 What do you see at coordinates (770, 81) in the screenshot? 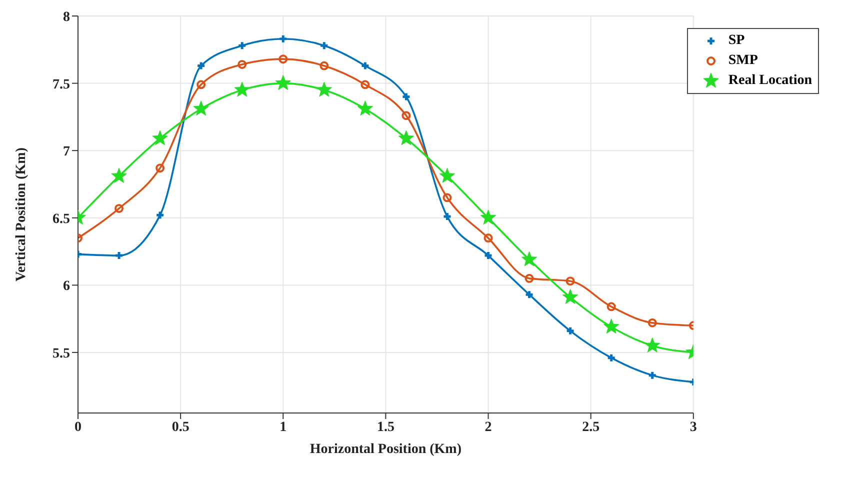
I see `legend-label: Real Location` at bounding box center [770, 81].